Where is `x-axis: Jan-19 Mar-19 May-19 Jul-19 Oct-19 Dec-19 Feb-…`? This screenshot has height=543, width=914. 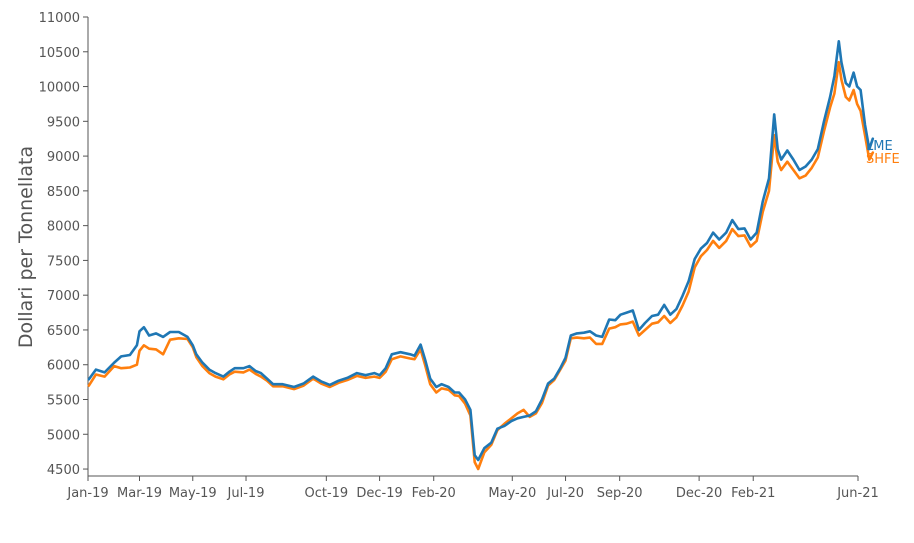
x-axis: Jan-19 Mar-19 May-19 Jul-19 Oct-19 Dec-19 Feb-… is located at coordinates (472, 488).